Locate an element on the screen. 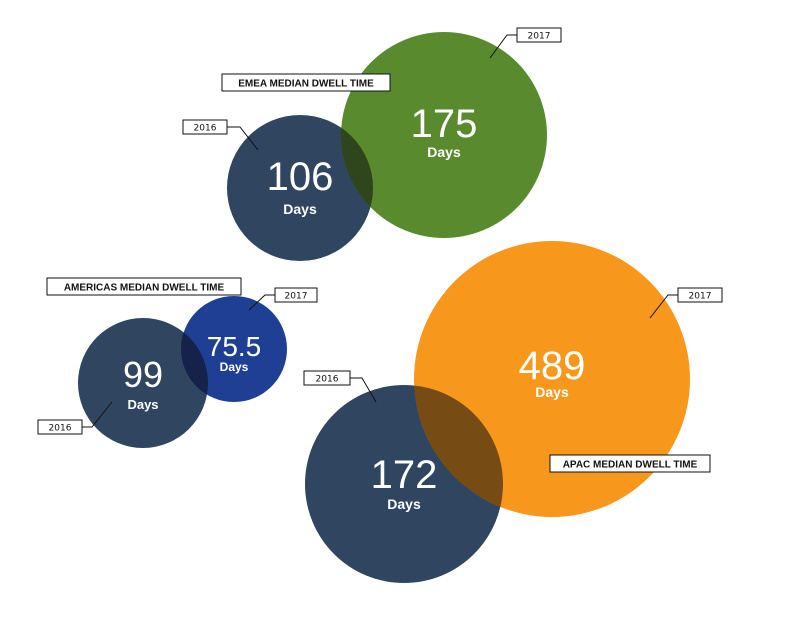  leader-line-apac-2016 is located at coordinates (363, 390).